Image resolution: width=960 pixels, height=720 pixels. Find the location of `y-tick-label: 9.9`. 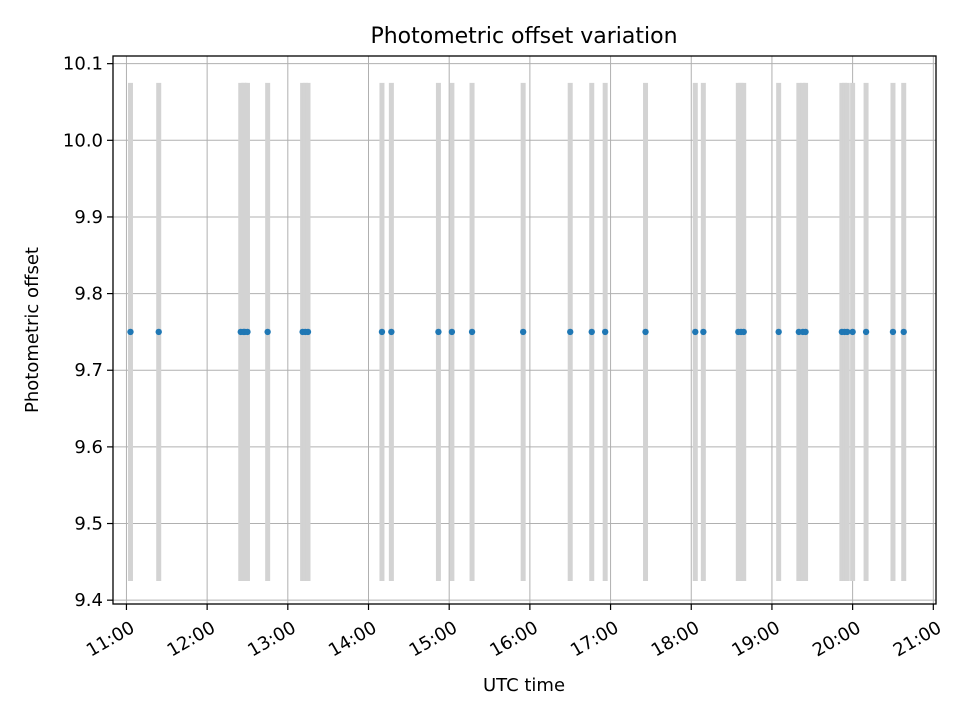

y-tick-label: 9.9 is located at coordinates (88, 217).